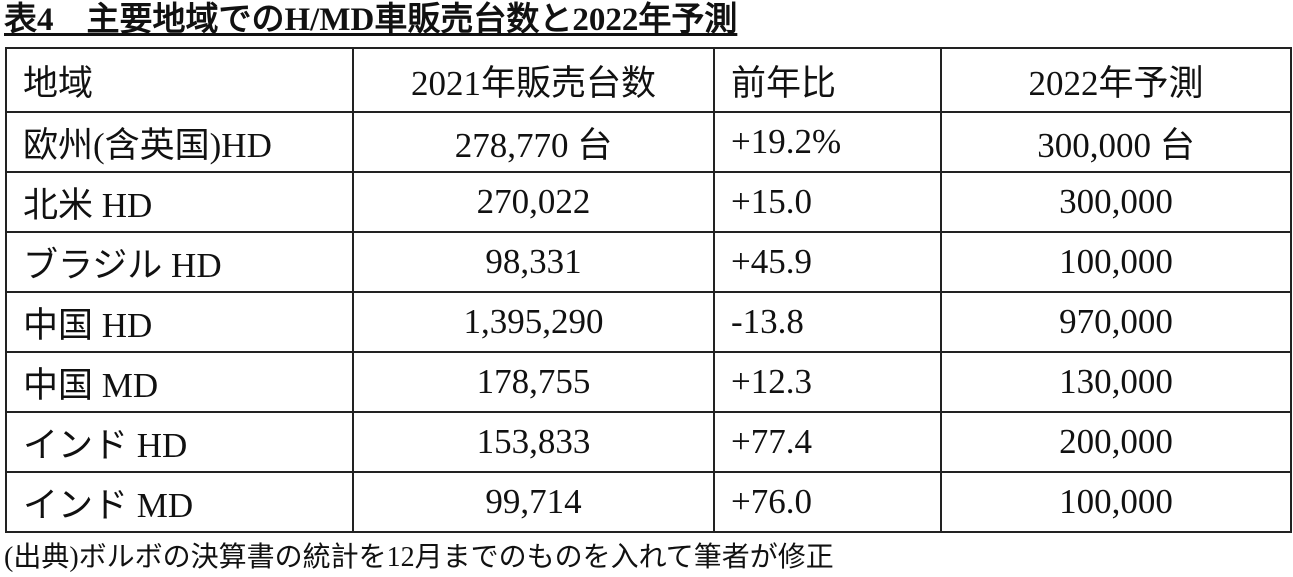 This screenshot has width=1293, height=577. Describe the element at coordinates (1116, 322) in the screenshot. I see `table-cell: 970,000` at that location.